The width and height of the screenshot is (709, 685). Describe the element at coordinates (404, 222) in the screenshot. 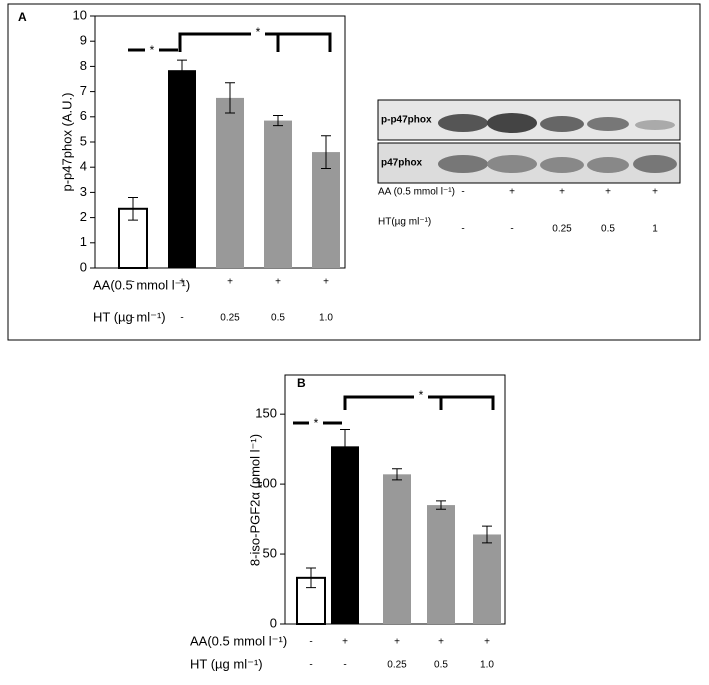

I see `blot-row-label: HT(µg ml⁻¹)` at that location.